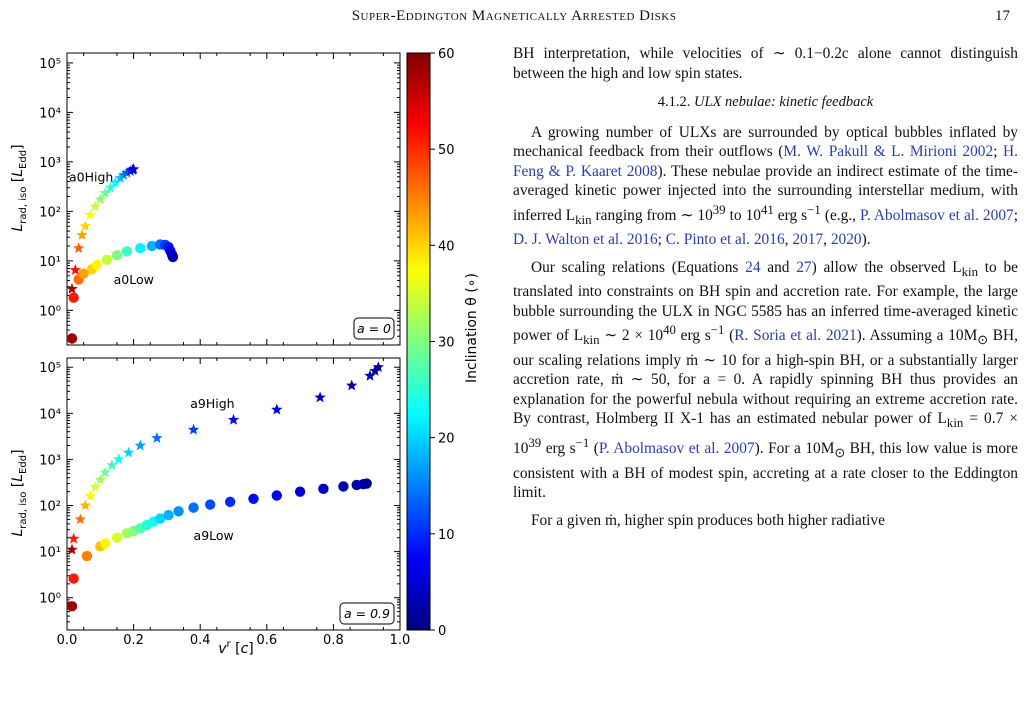  Describe the element at coordinates (266, 640) in the screenshot. I see `x-tick-label: 0.6` at that location.